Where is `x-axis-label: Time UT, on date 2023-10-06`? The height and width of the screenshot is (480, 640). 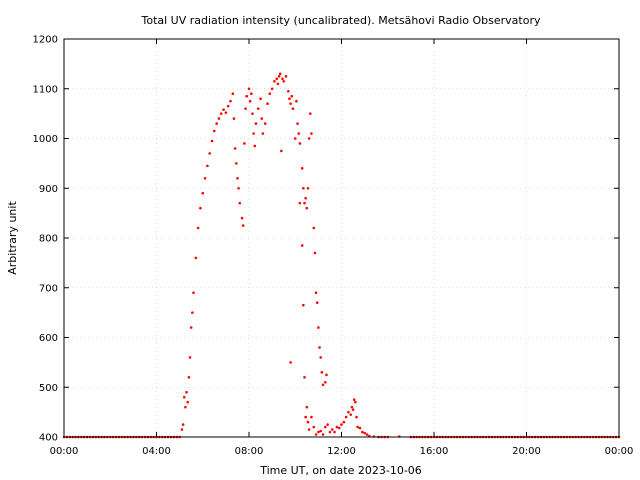 x-axis-label: Time UT, on date 2023-10-06 is located at coordinates (340, 470).